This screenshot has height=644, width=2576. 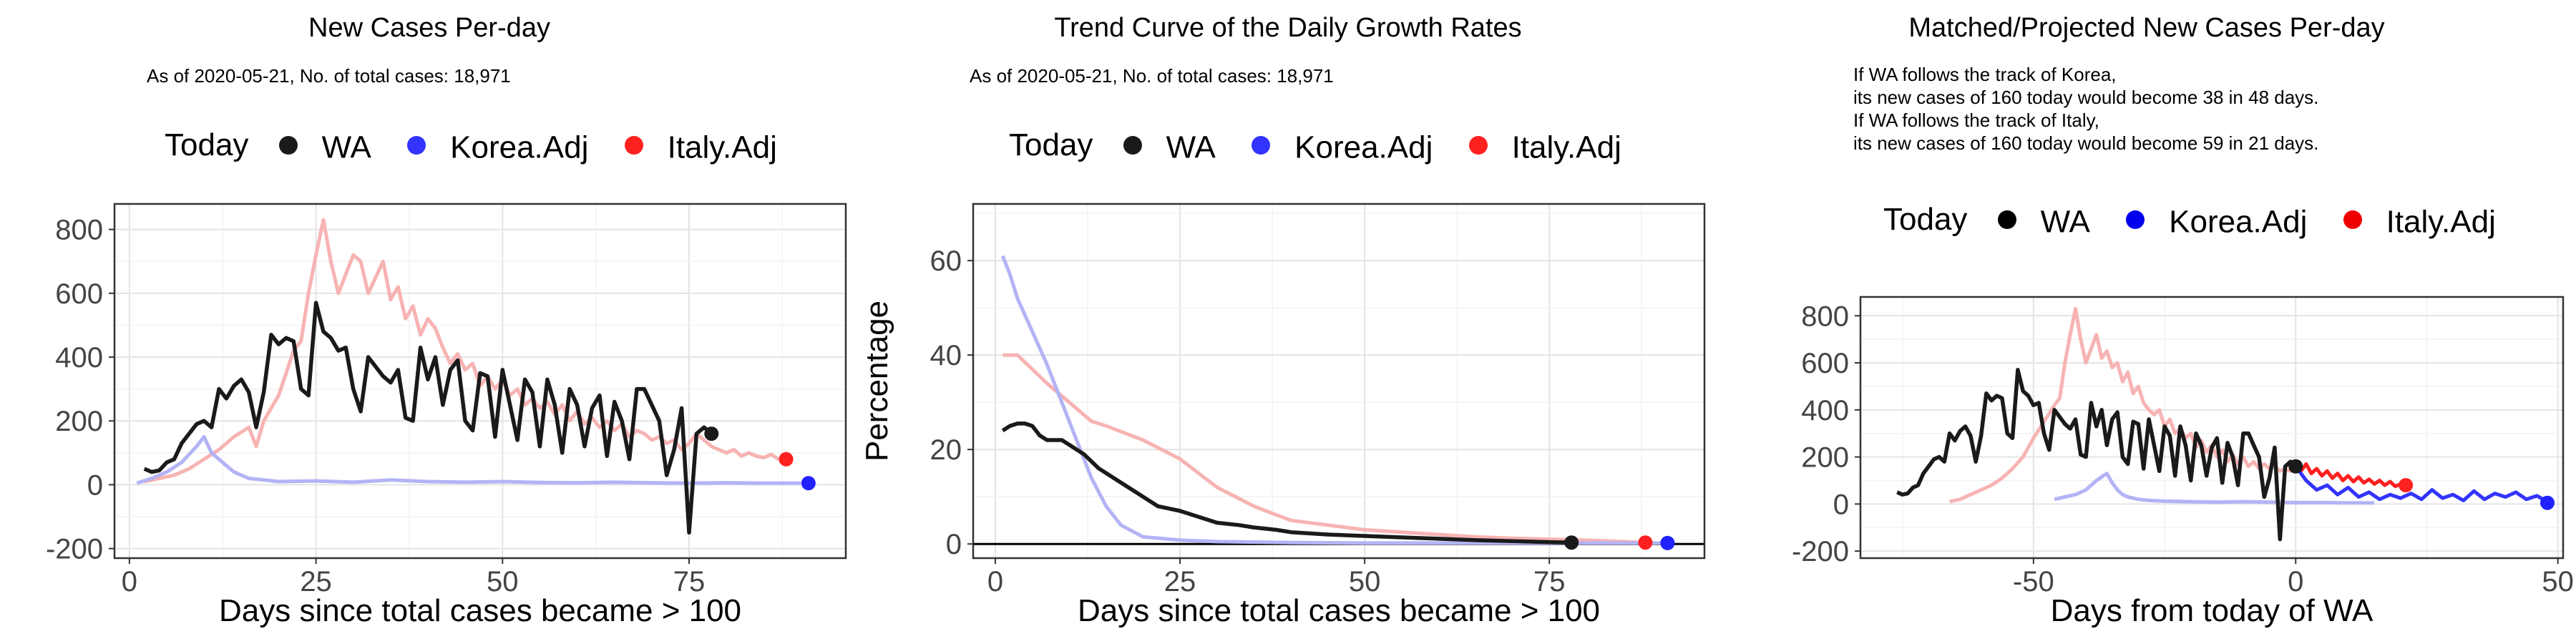 I want to click on series-line-korea-adj-projected, so click(x=2421, y=484).